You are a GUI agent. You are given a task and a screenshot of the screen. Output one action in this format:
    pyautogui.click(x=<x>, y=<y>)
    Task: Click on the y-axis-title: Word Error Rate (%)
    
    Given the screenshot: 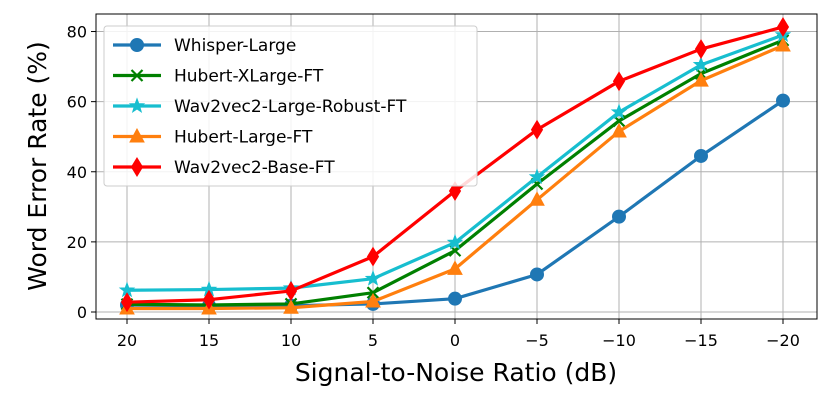 What is the action you would take?
    pyautogui.click(x=37, y=166)
    